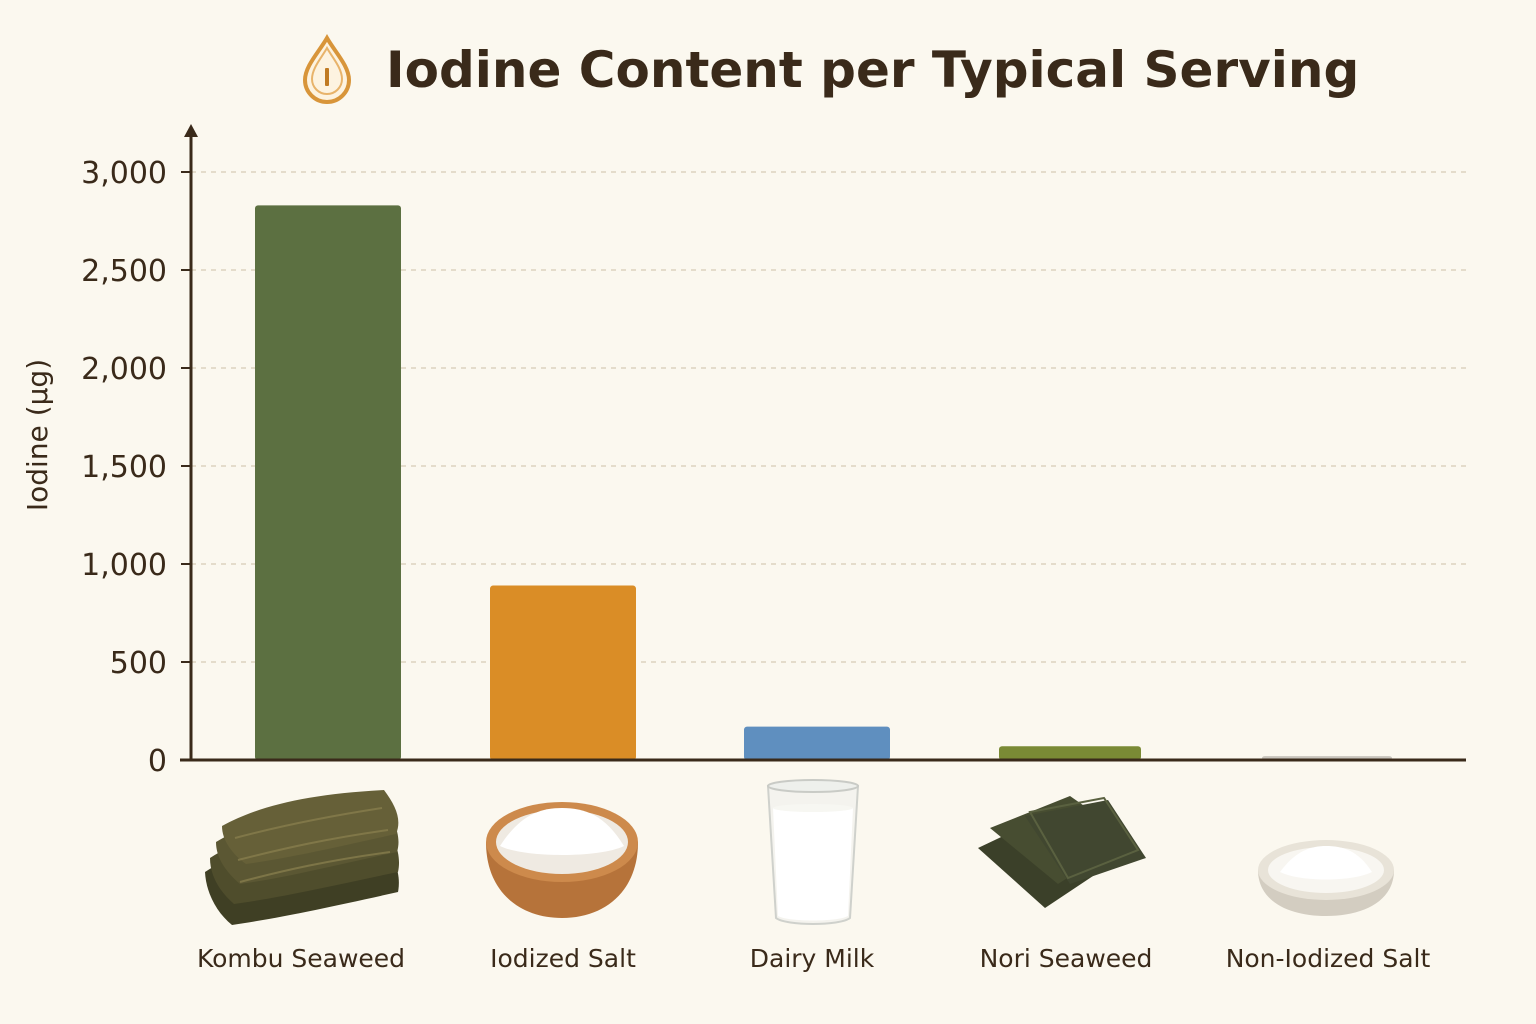 The width and height of the screenshot is (1536, 1024). I want to click on salt-bowl-icon, so click(562, 860).